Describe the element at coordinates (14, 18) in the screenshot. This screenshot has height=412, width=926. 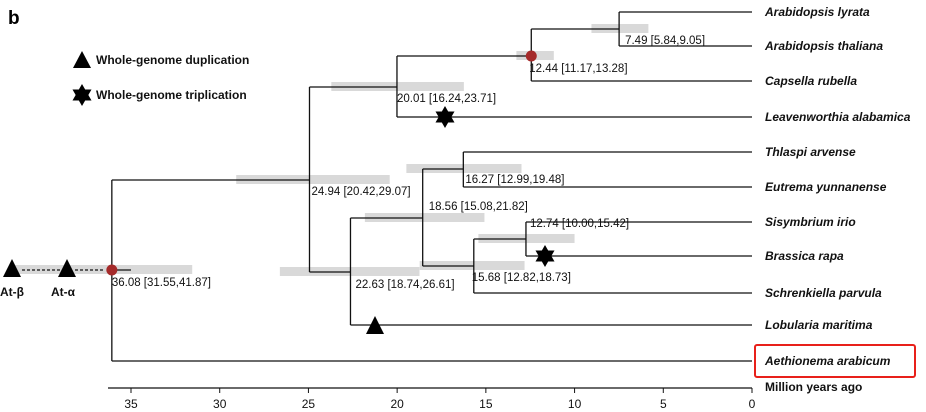
I see `panel-label: b` at that location.